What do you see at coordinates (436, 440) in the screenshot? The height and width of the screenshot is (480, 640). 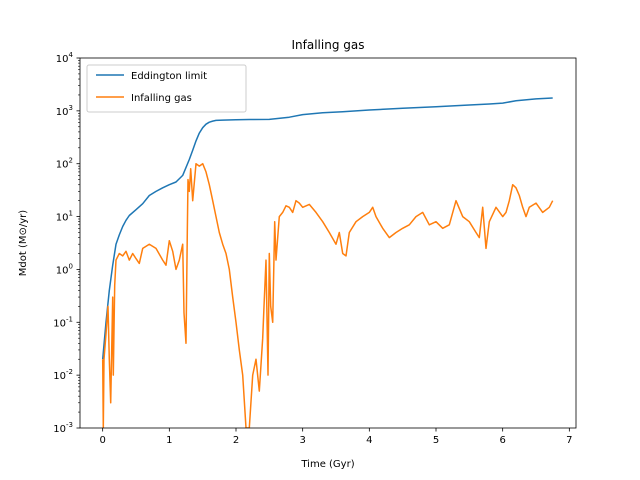 I see `x-tick-label: 5` at bounding box center [436, 440].